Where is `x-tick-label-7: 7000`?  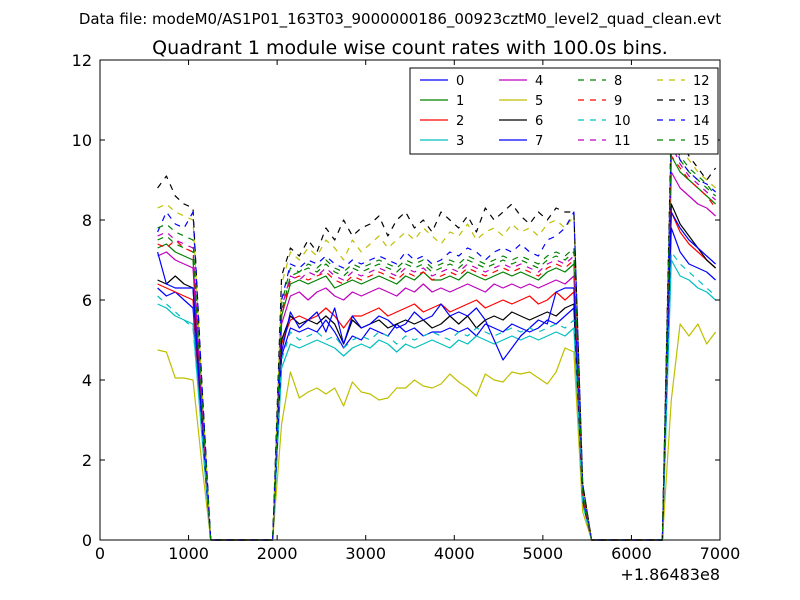 x-tick-label-7: 7000 is located at coordinates (720, 553).